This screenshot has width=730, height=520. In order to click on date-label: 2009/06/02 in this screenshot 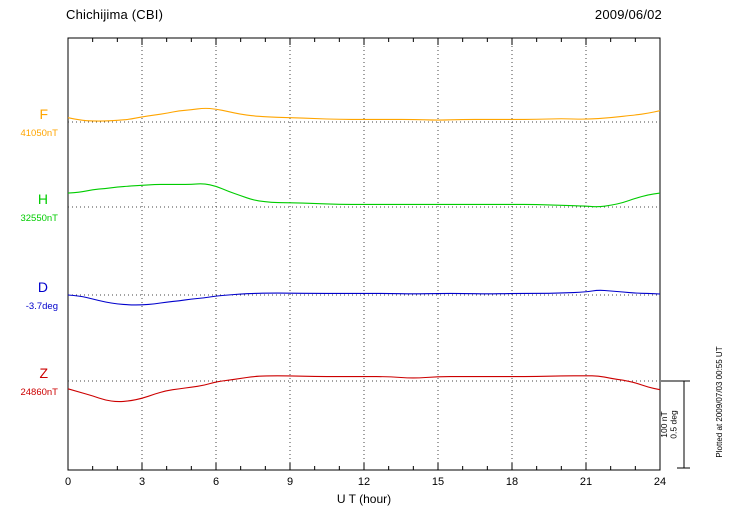, I will do `click(628, 14)`.